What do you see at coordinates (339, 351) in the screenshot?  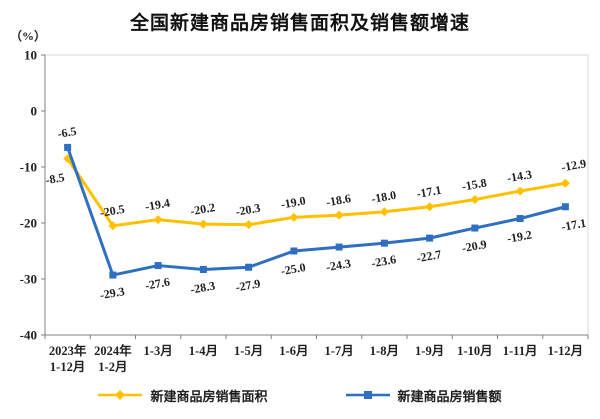 I see `svg-text: 1-7月` at bounding box center [339, 351].